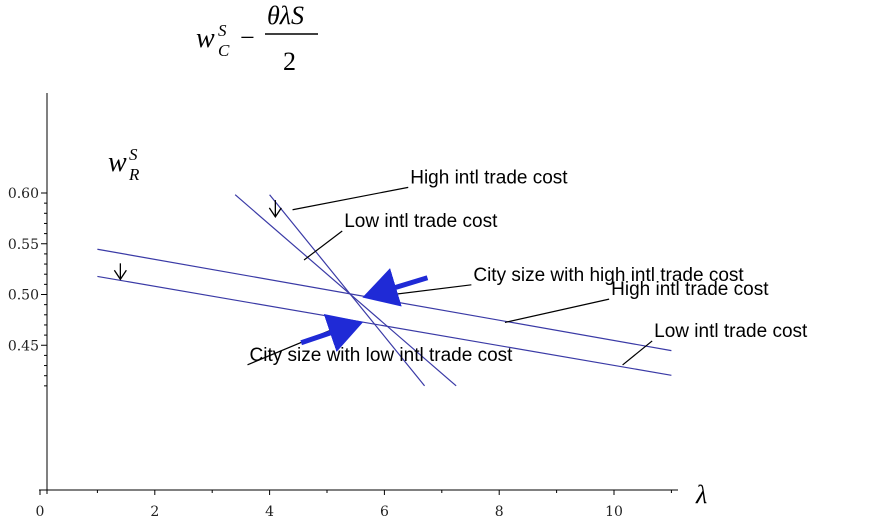 This screenshot has width=894, height=522. What do you see at coordinates (269, 512) in the screenshot?
I see `x-tick-label: 4` at bounding box center [269, 512].